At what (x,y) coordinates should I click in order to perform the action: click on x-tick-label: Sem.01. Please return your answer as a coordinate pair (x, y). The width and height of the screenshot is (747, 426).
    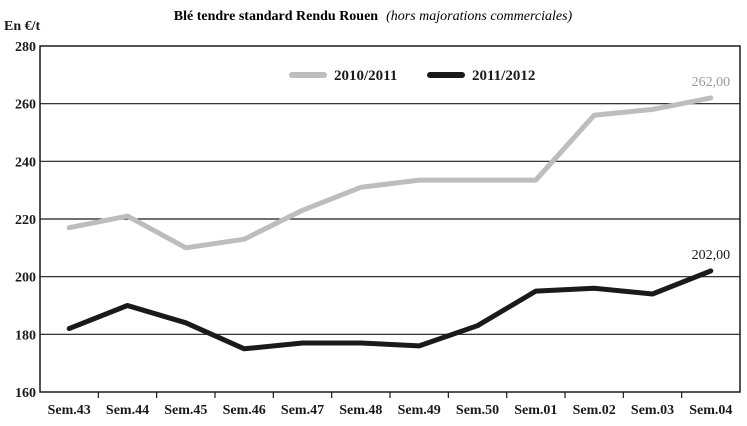
    Looking at the image, I should click on (535, 410).